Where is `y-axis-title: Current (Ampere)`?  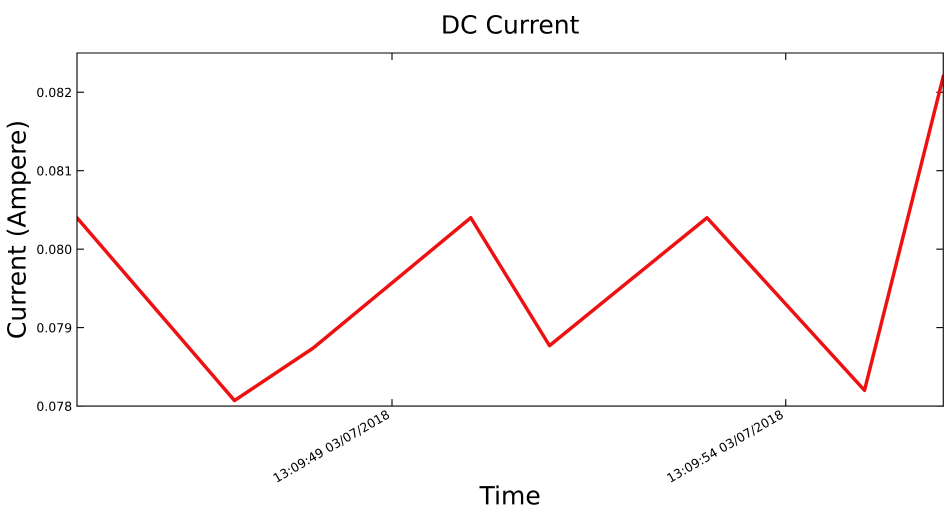 y-axis-title: Current (Ampere) is located at coordinates (18, 230).